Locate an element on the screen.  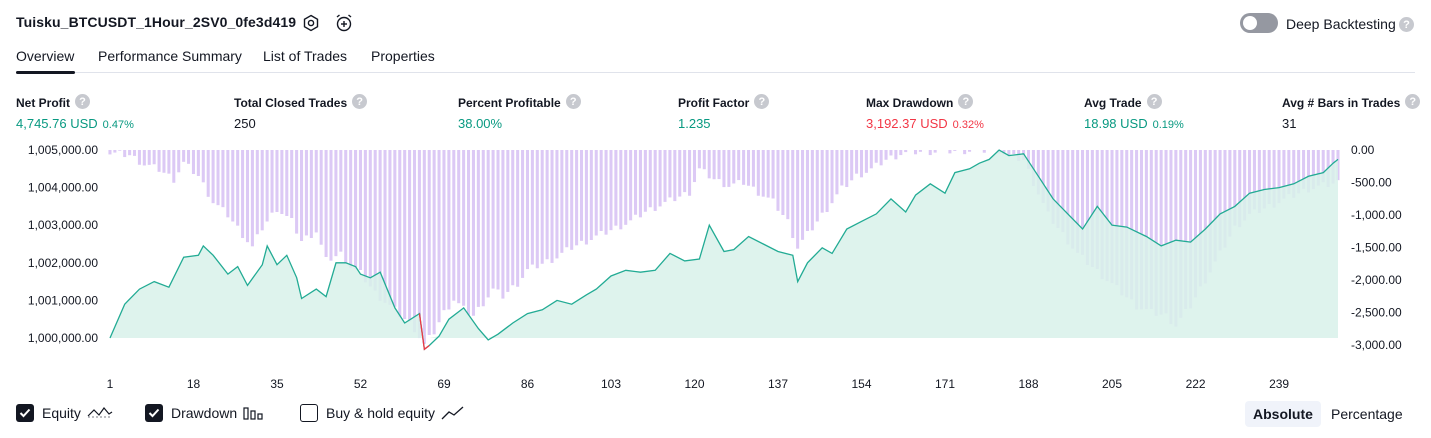
y-axis-left-tick: 1,002,000.00 is located at coordinates (63, 263).